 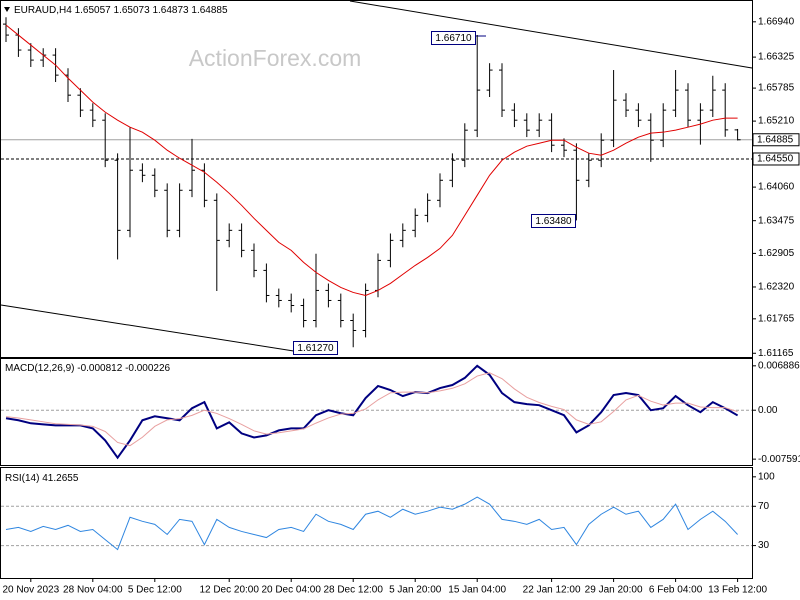 I want to click on x-tick-label: 6 Feb 04:00, so click(x=676, y=590).